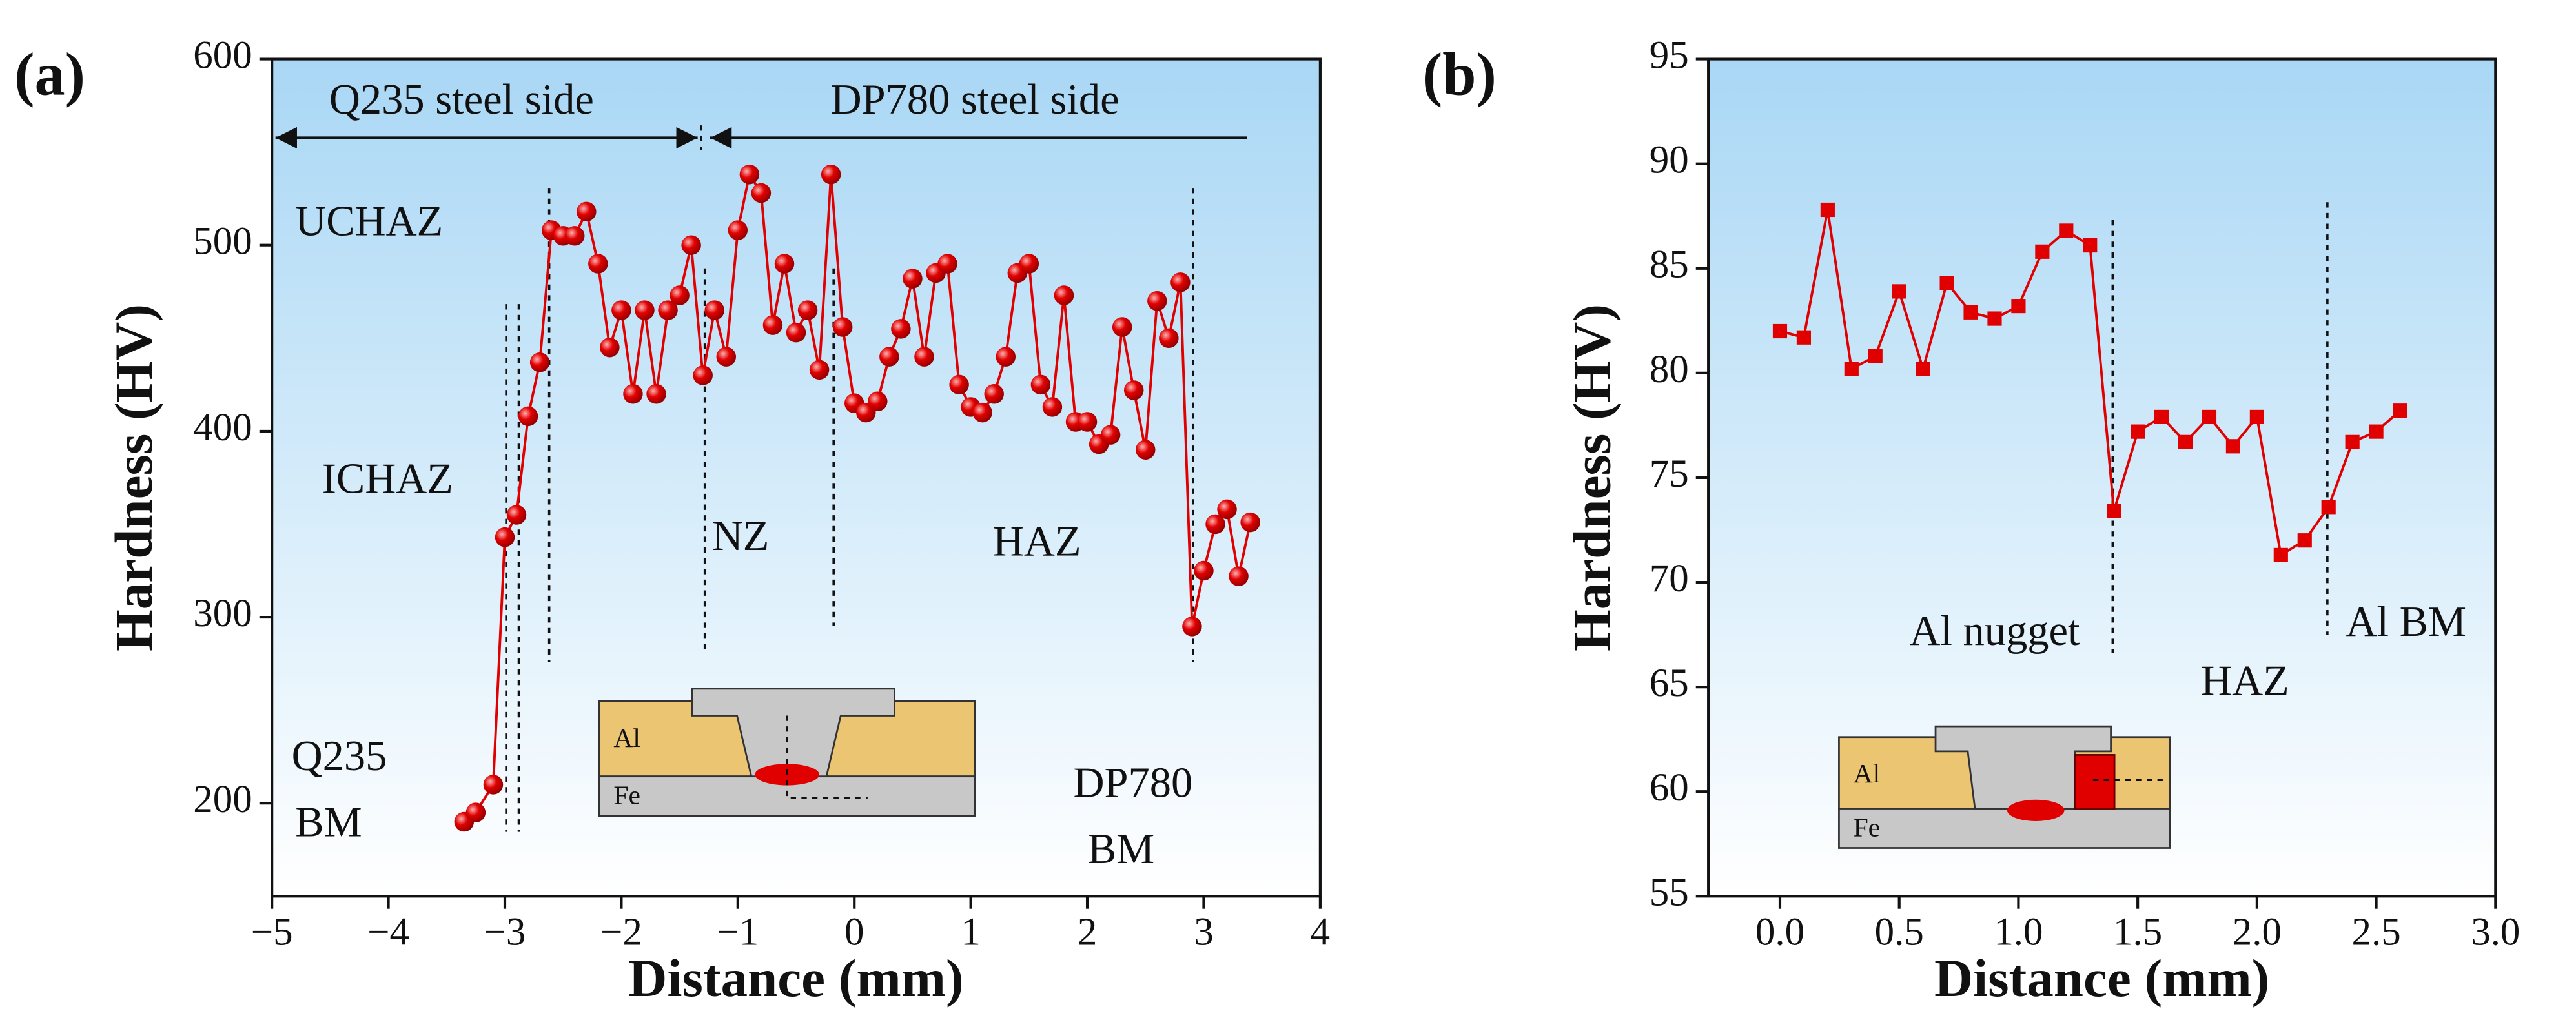 The width and height of the screenshot is (2576, 1009). What do you see at coordinates (222, 56) in the screenshot?
I see `y-tick-label: 600` at bounding box center [222, 56].